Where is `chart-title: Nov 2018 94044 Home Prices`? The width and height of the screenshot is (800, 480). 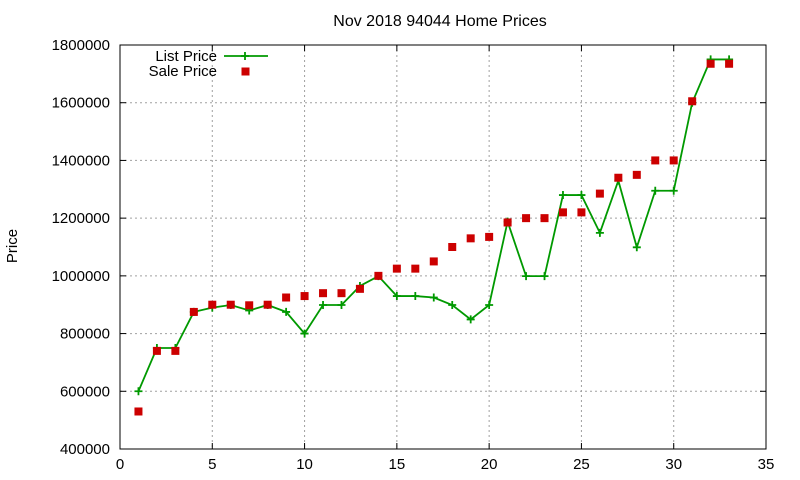 chart-title: Nov 2018 94044 Home Prices is located at coordinates (439, 21).